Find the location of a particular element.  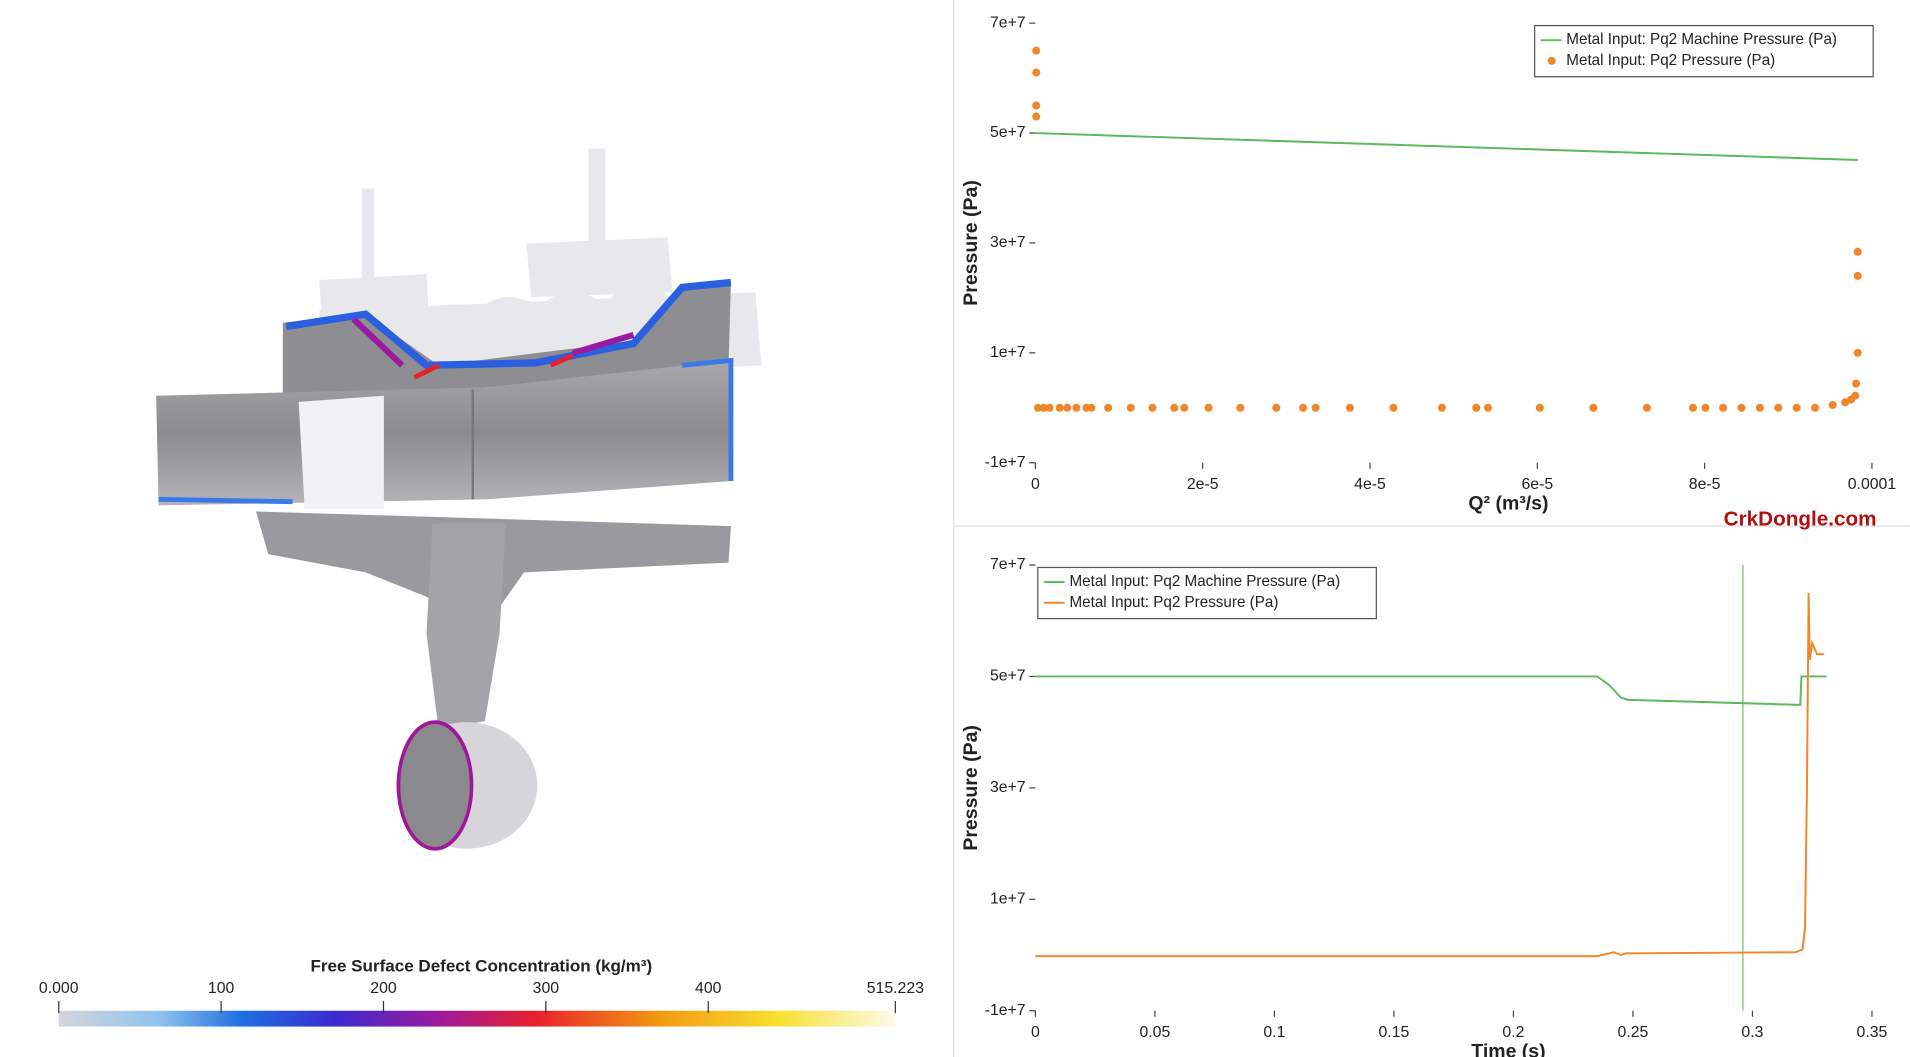

x-tick-label: 4e-5 is located at coordinates (1370, 484).